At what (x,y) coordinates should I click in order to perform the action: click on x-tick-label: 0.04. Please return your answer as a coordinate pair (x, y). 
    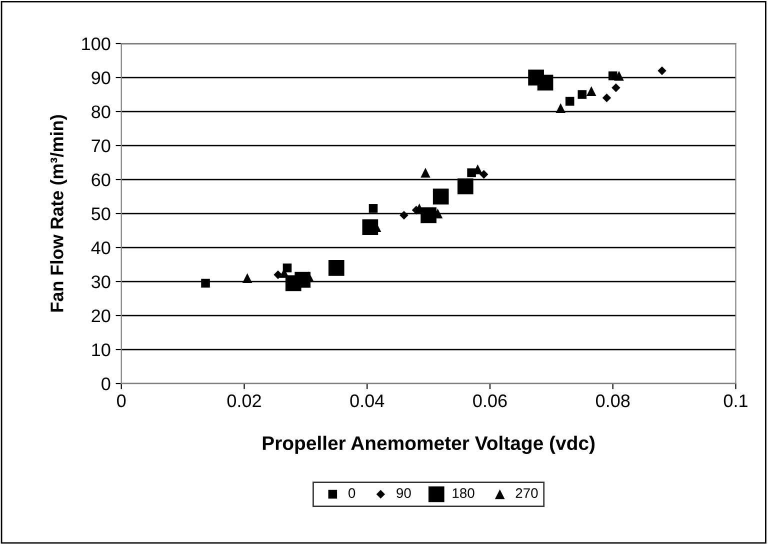
    Looking at the image, I should click on (367, 401).